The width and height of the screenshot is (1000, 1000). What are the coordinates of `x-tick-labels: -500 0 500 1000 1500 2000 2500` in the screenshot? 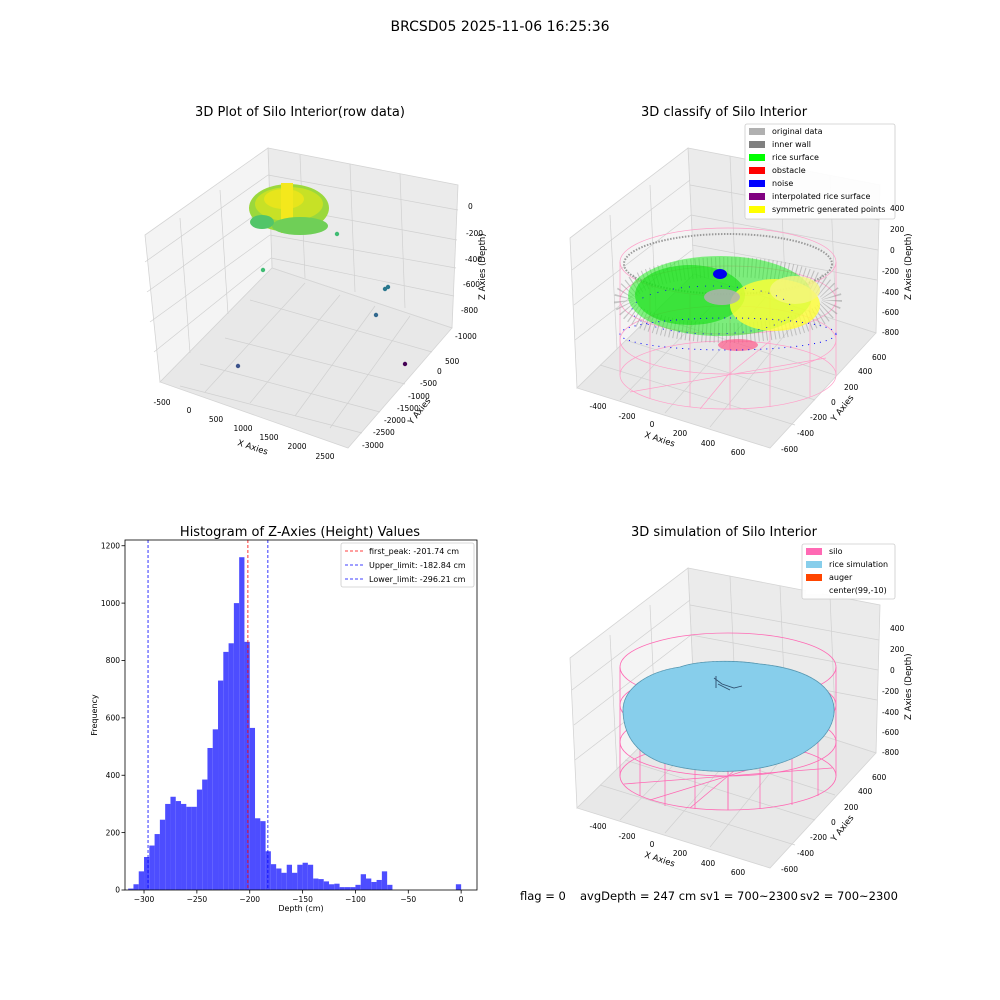 It's located at (243, 429).